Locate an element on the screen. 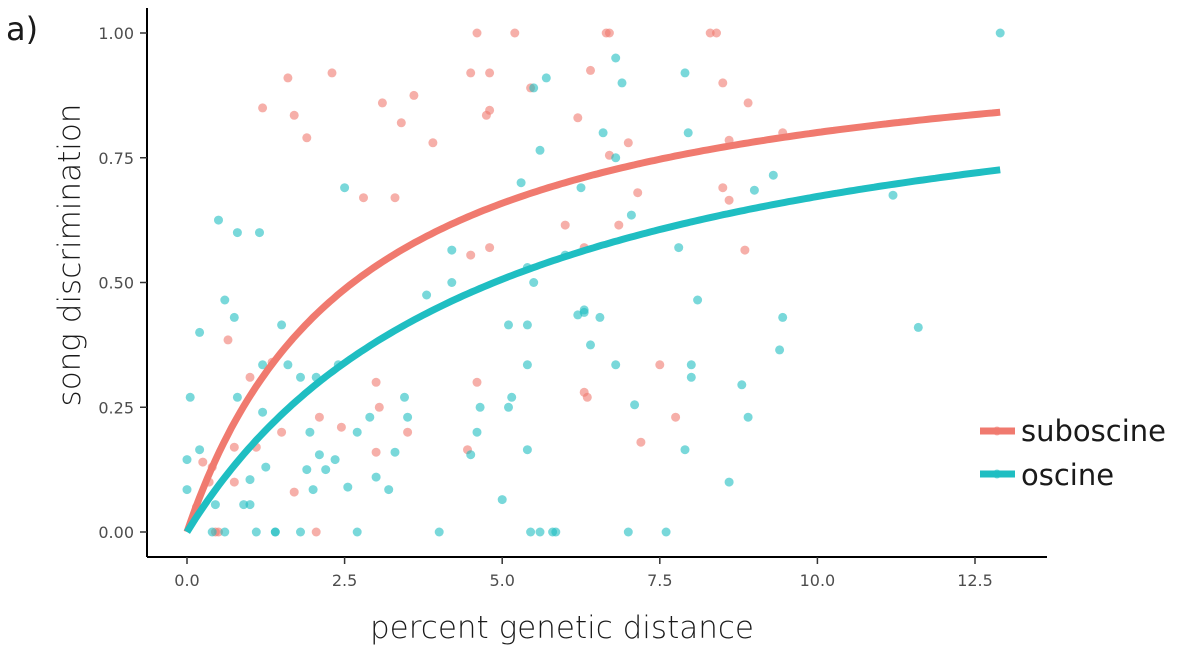  x-tick-label: 12.5 is located at coordinates (975, 580).